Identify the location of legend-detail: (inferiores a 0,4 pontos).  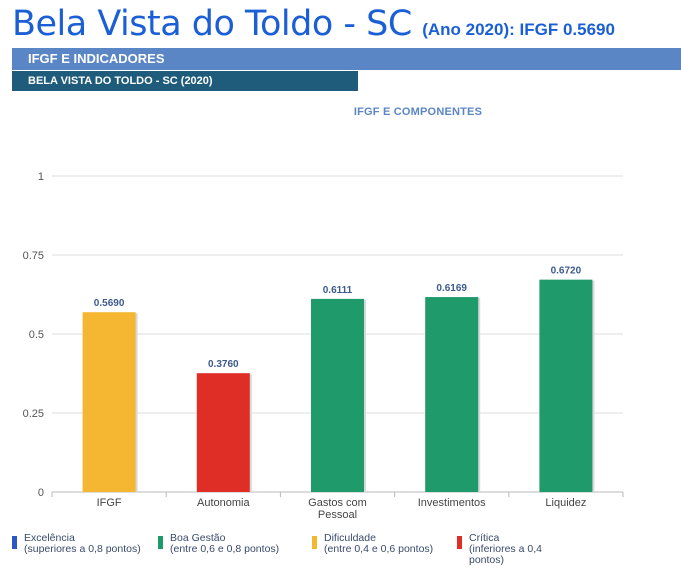
(505, 554).